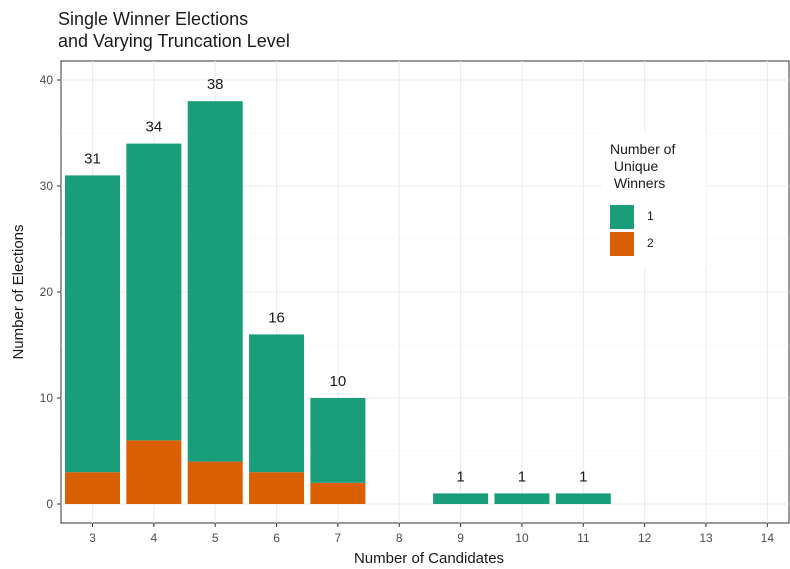 The image size is (790, 569). What do you see at coordinates (18, 291) in the screenshot?
I see `y-axis-label: Number of Elections` at bounding box center [18, 291].